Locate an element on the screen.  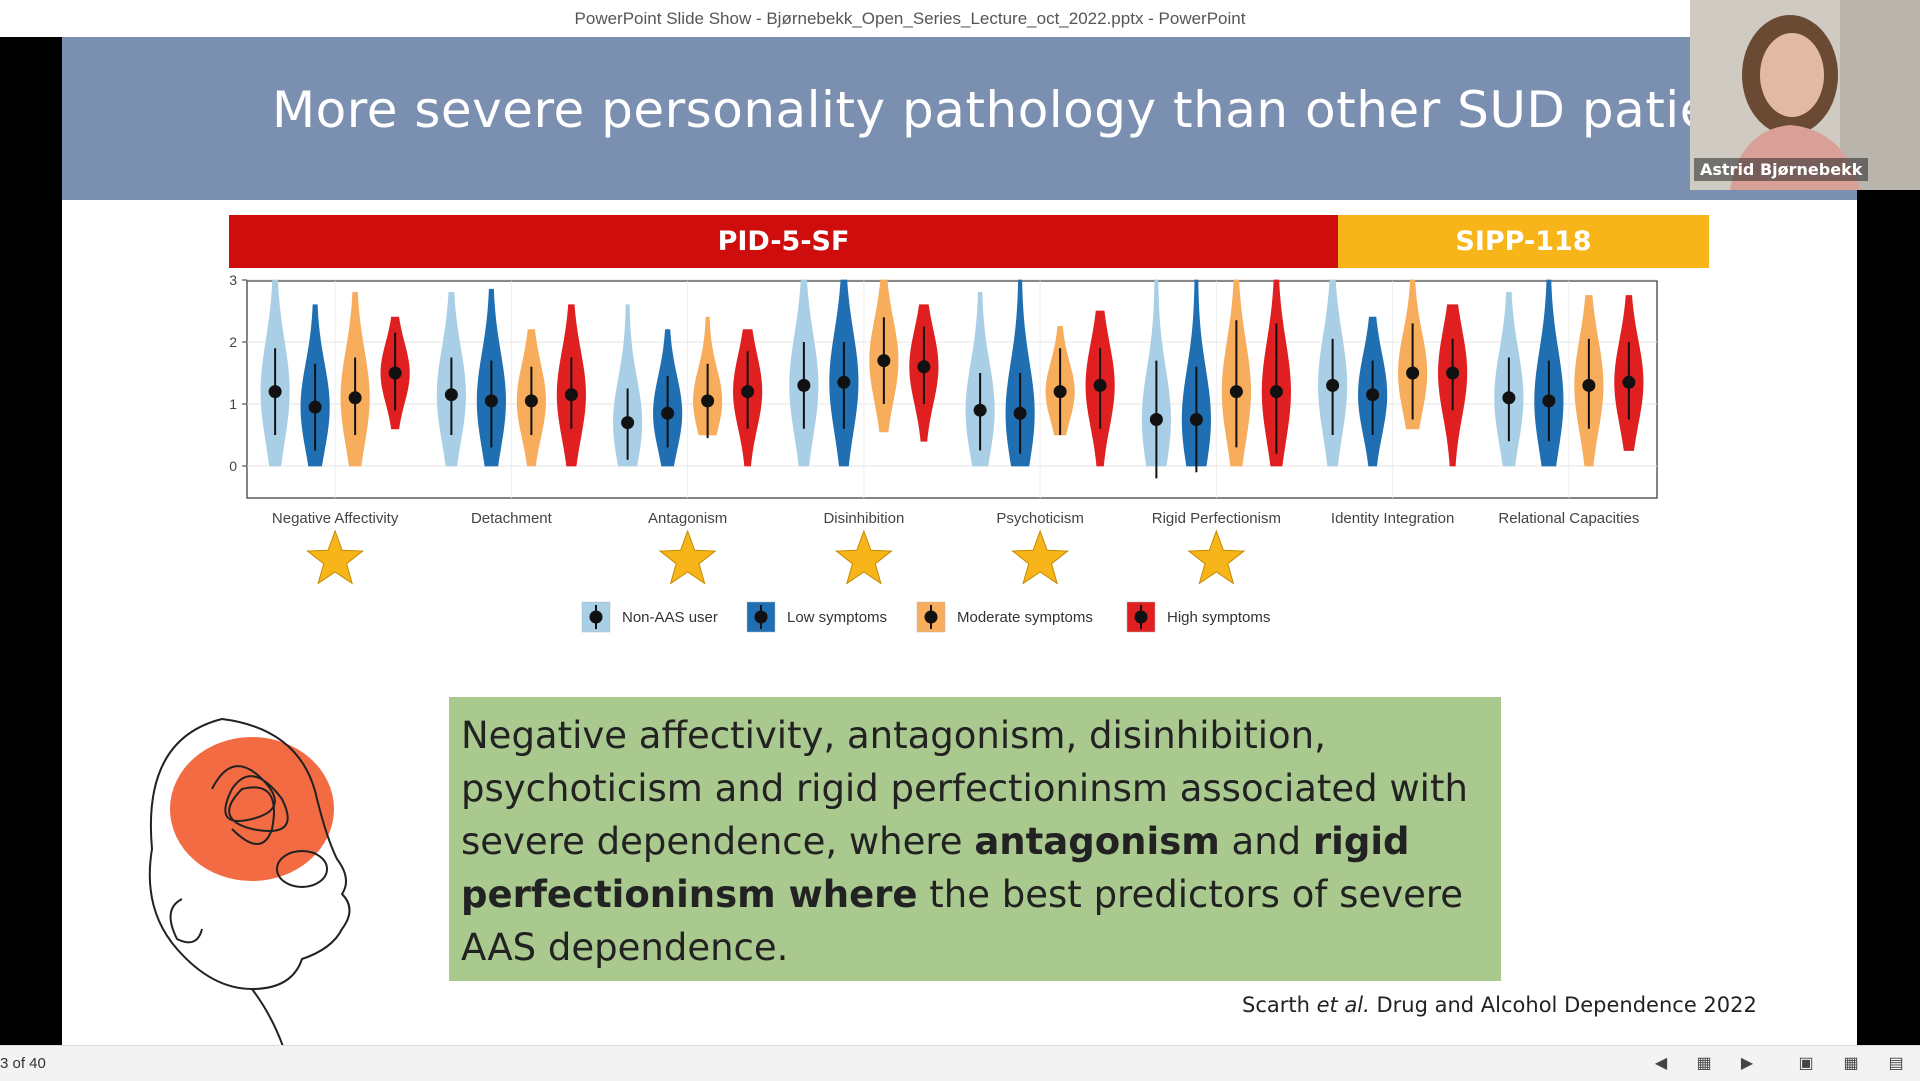
slide-menu-button: ▦ is located at coordinates (1704, 1063).